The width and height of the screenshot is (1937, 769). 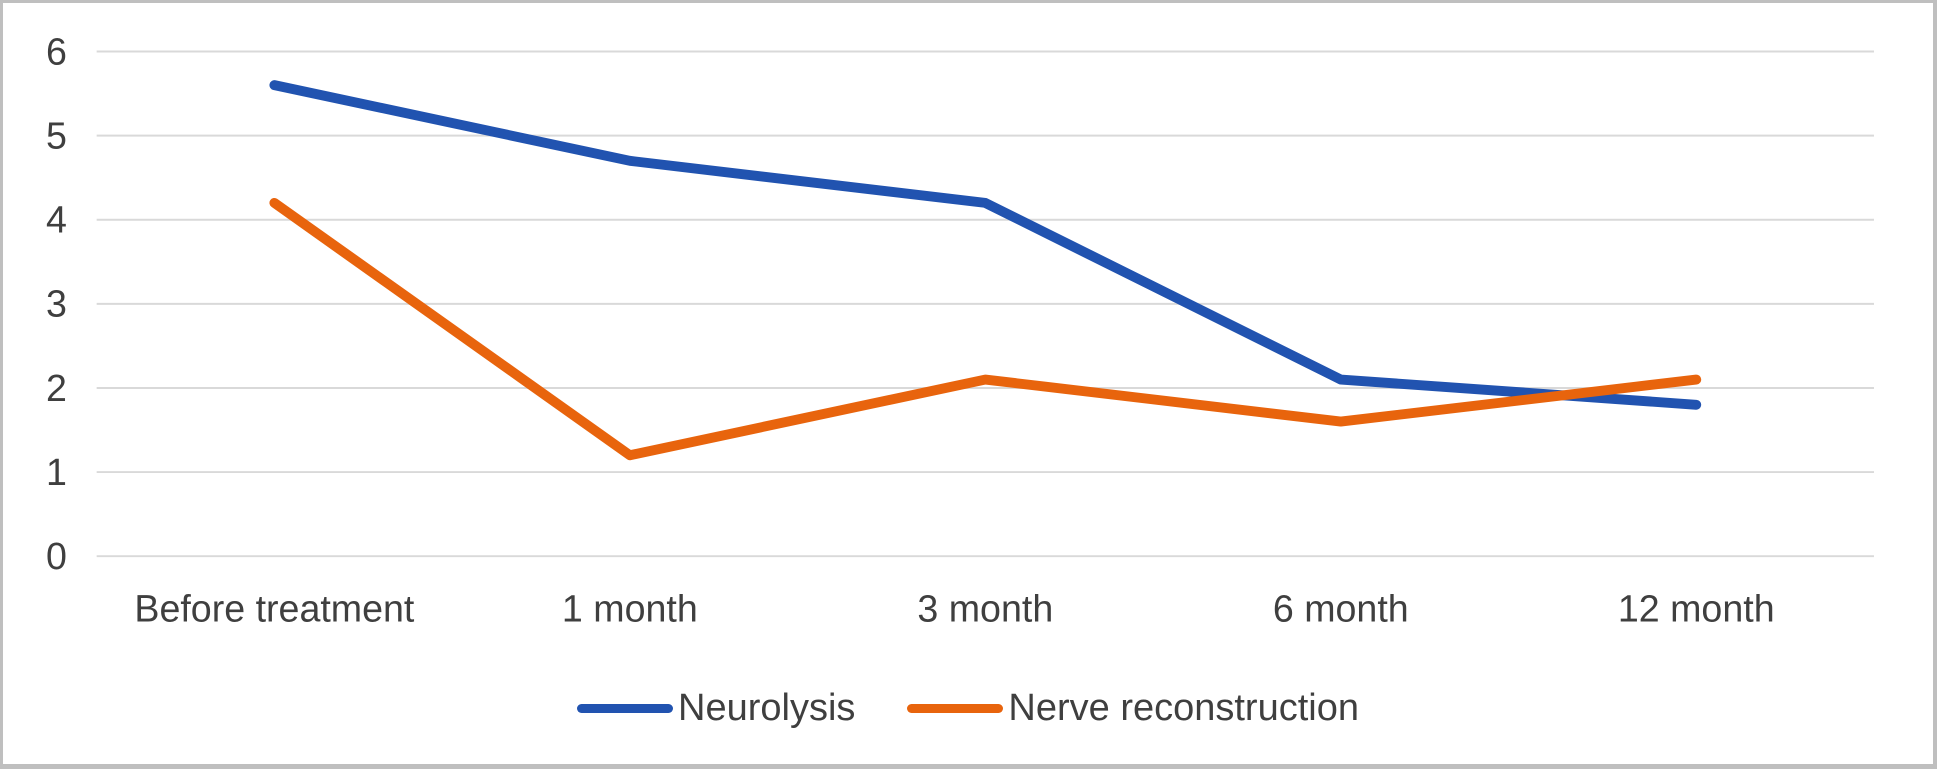 What do you see at coordinates (56, 556) in the screenshot?
I see `y-tick-label: 0` at bounding box center [56, 556].